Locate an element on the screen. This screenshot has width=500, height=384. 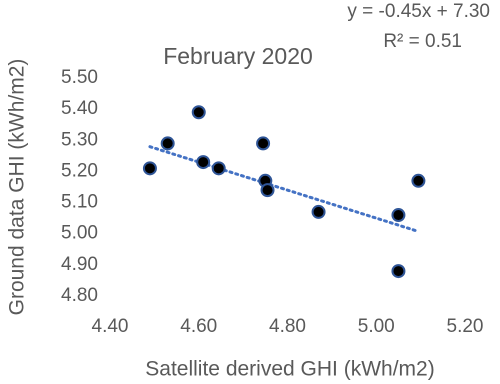
y-tick-label: 5.00 is located at coordinates (79, 233).